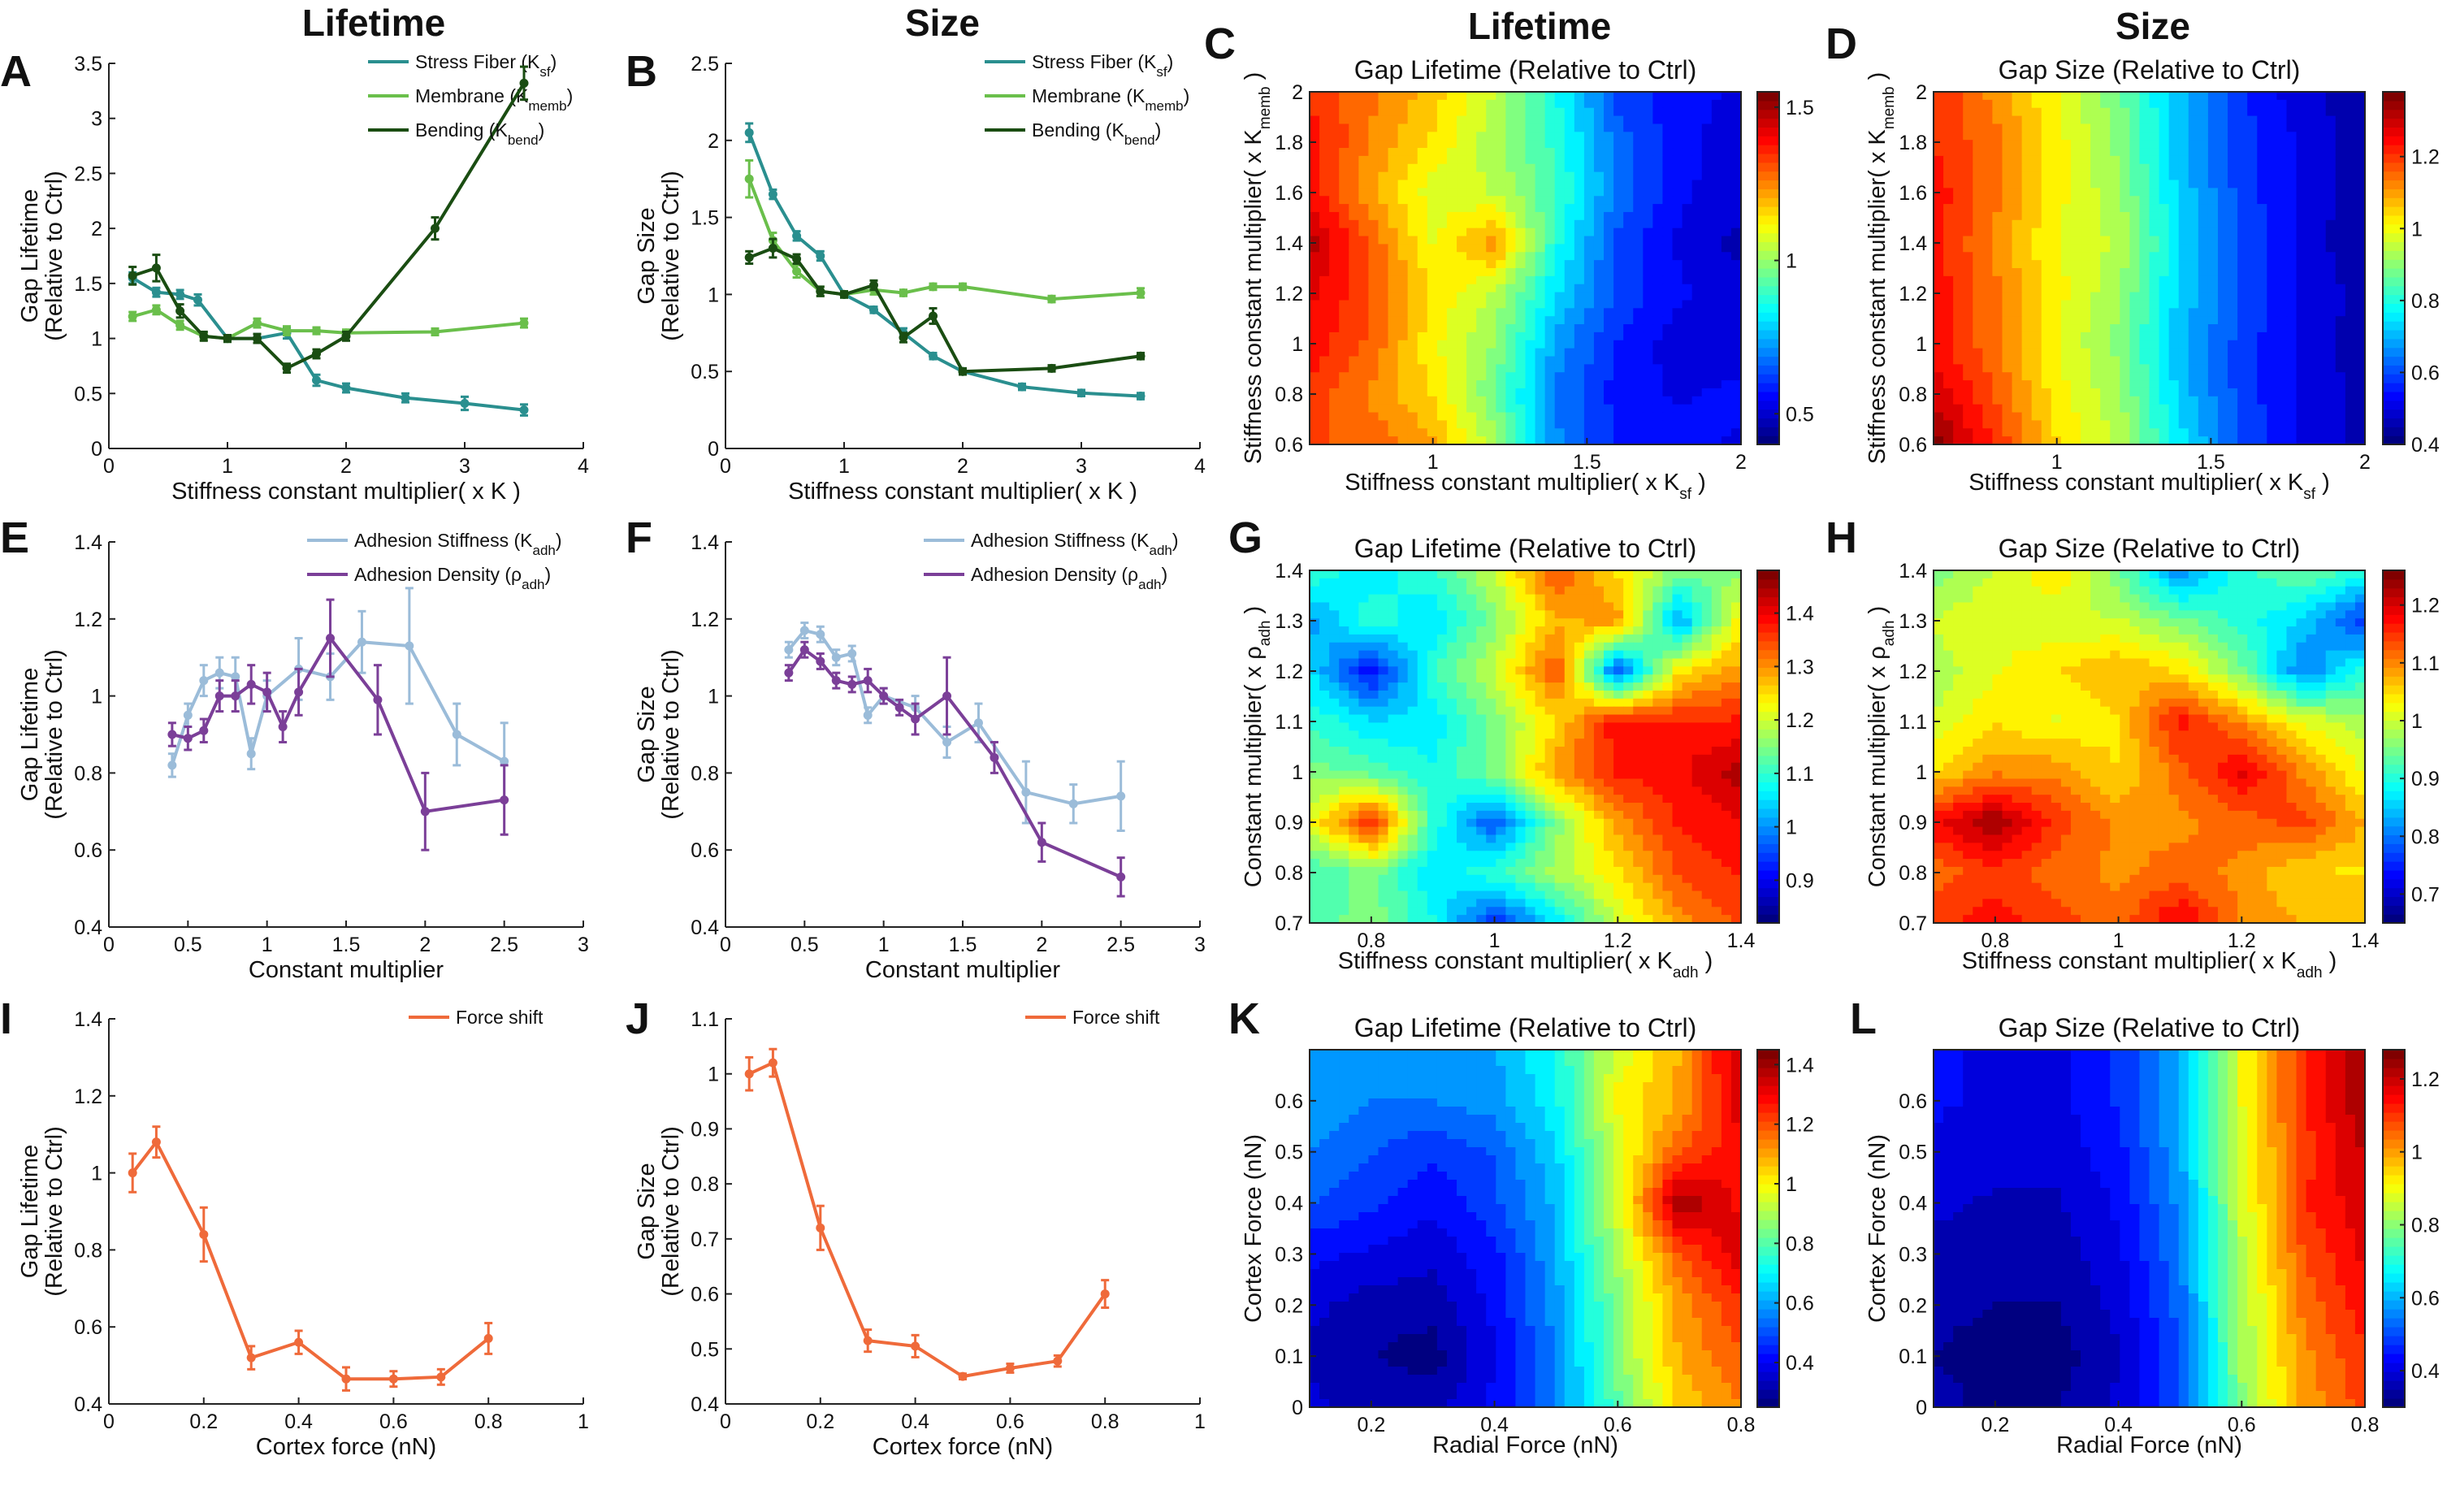  What do you see at coordinates (1913, 243) in the screenshot?
I see `y-tick-label: 1.4` at bounding box center [1913, 243].